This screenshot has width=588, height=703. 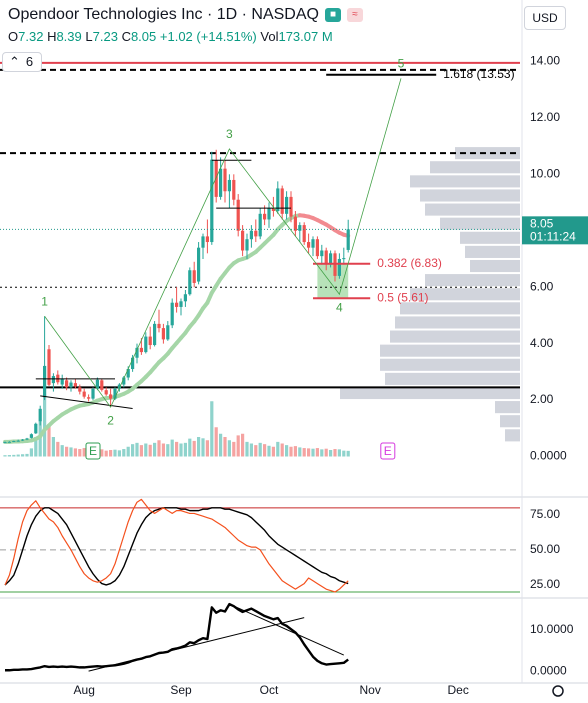 I want to click on indicator-toggle: ⌃ 6, so click(x=22, y=62).